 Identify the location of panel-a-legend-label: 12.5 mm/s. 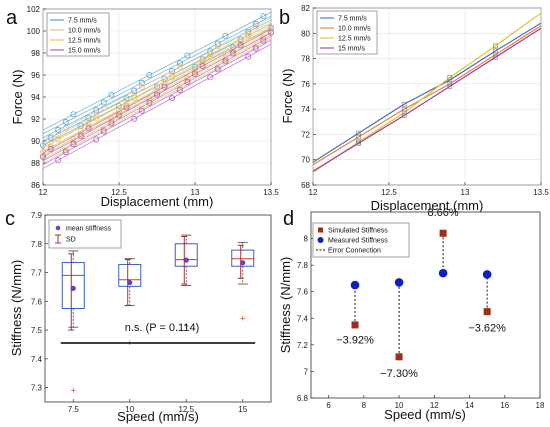
(84, 41).